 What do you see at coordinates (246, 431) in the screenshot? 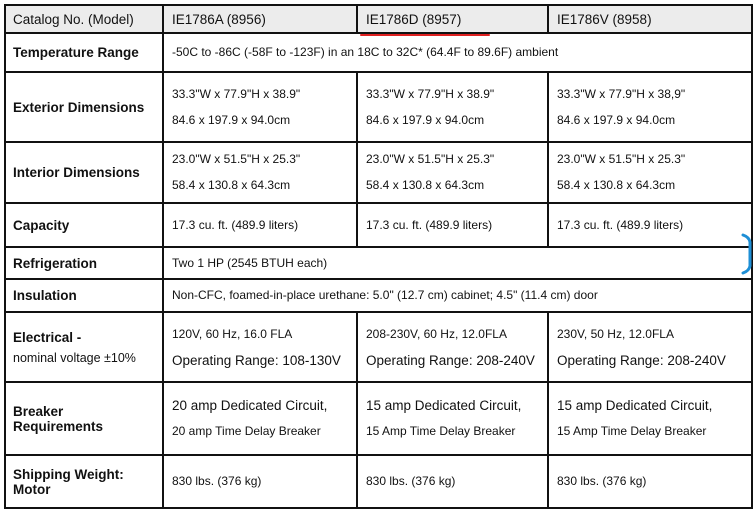
I see `spec-text: 20 amp Time Delay Breaker` at bounding box center [246, 431].